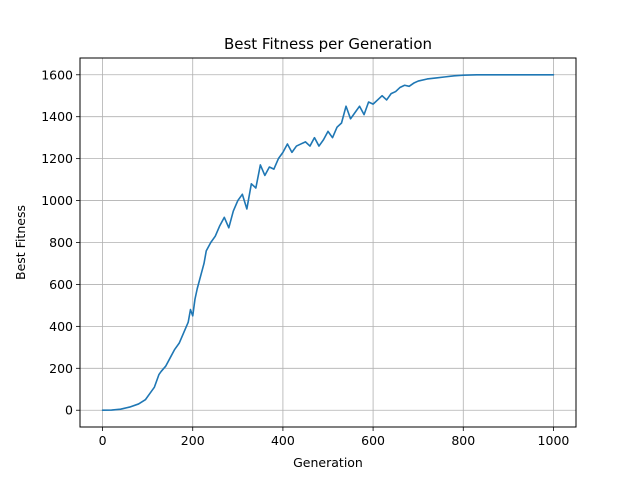 The height and width of the screenshot is (480, 640). What do you see at coordinates (61, 242) in the screenshot?
I see `y-tick-label: 800` at bounding box center [61, 242].